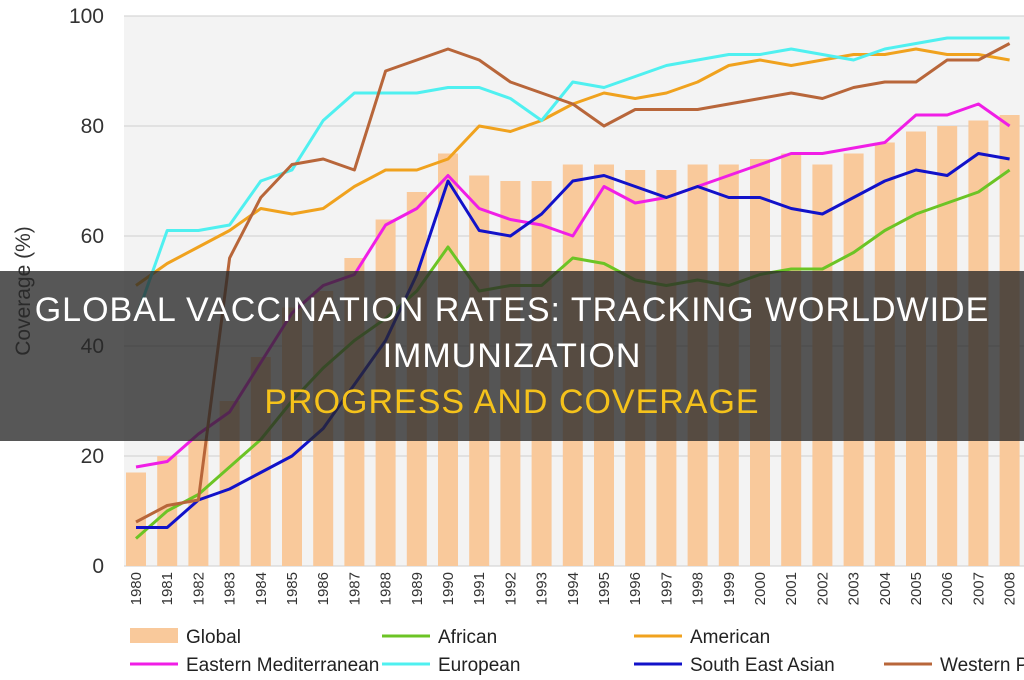  Describe the element at coordinates (635, 588) in the screenshot. I see `x-tick-label: 1996` at that location.